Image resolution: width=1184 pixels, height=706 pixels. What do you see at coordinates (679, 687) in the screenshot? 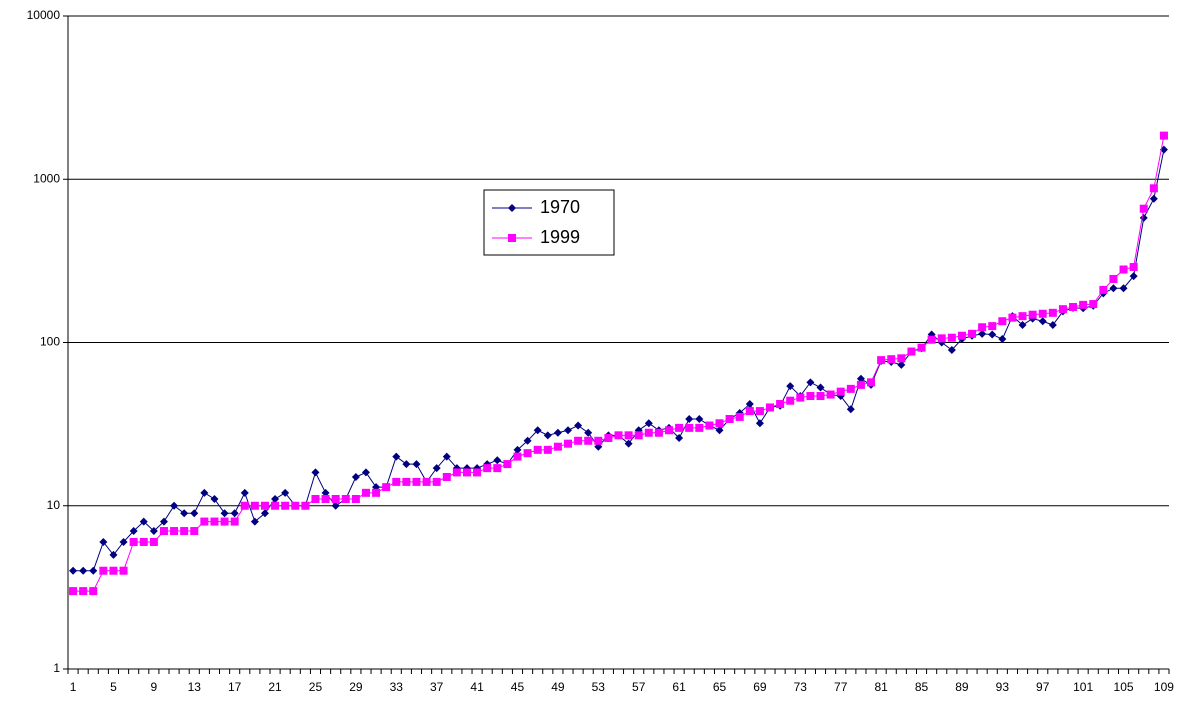
I see `x-tick-label: 61` at bounding box center [679, 687].